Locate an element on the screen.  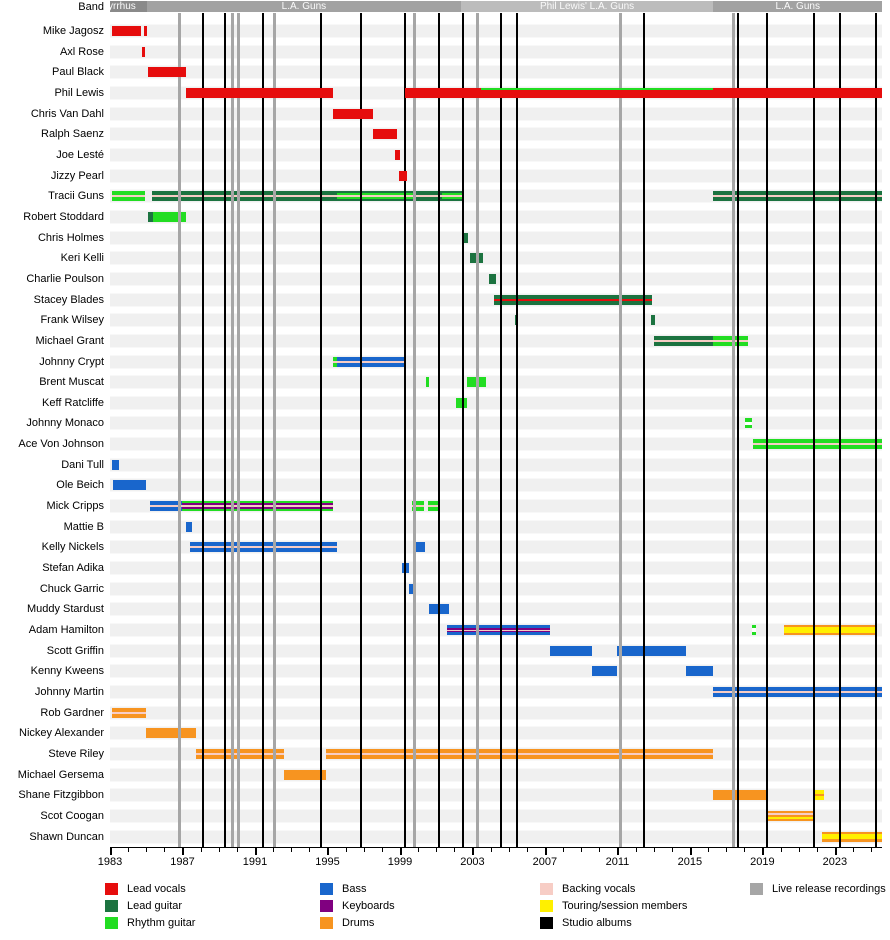
year-label: 2023 is located at coordinates (835, 862).